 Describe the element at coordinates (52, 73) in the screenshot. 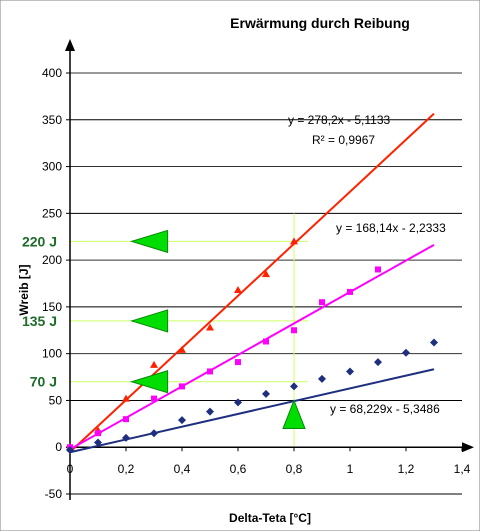

I see `y-tick-label: 400` at that location.